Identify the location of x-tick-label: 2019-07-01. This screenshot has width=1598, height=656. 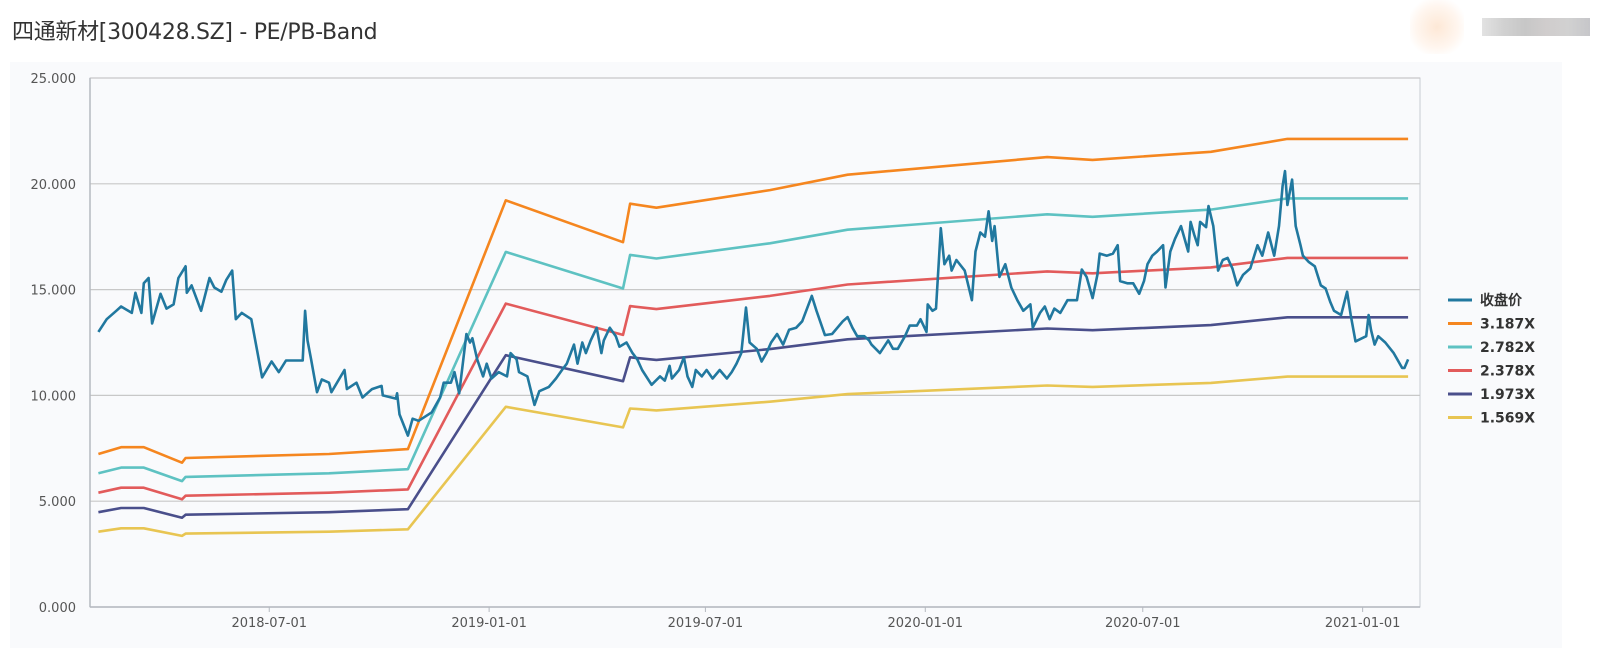
(706, 623).